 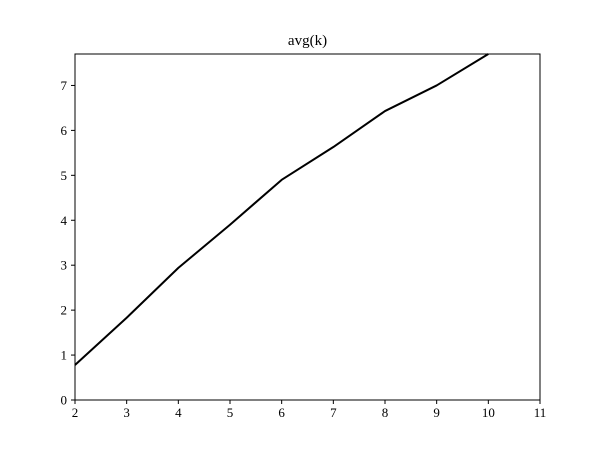 I want to click on x-tick-label: 9, so click(x=436, y=412).